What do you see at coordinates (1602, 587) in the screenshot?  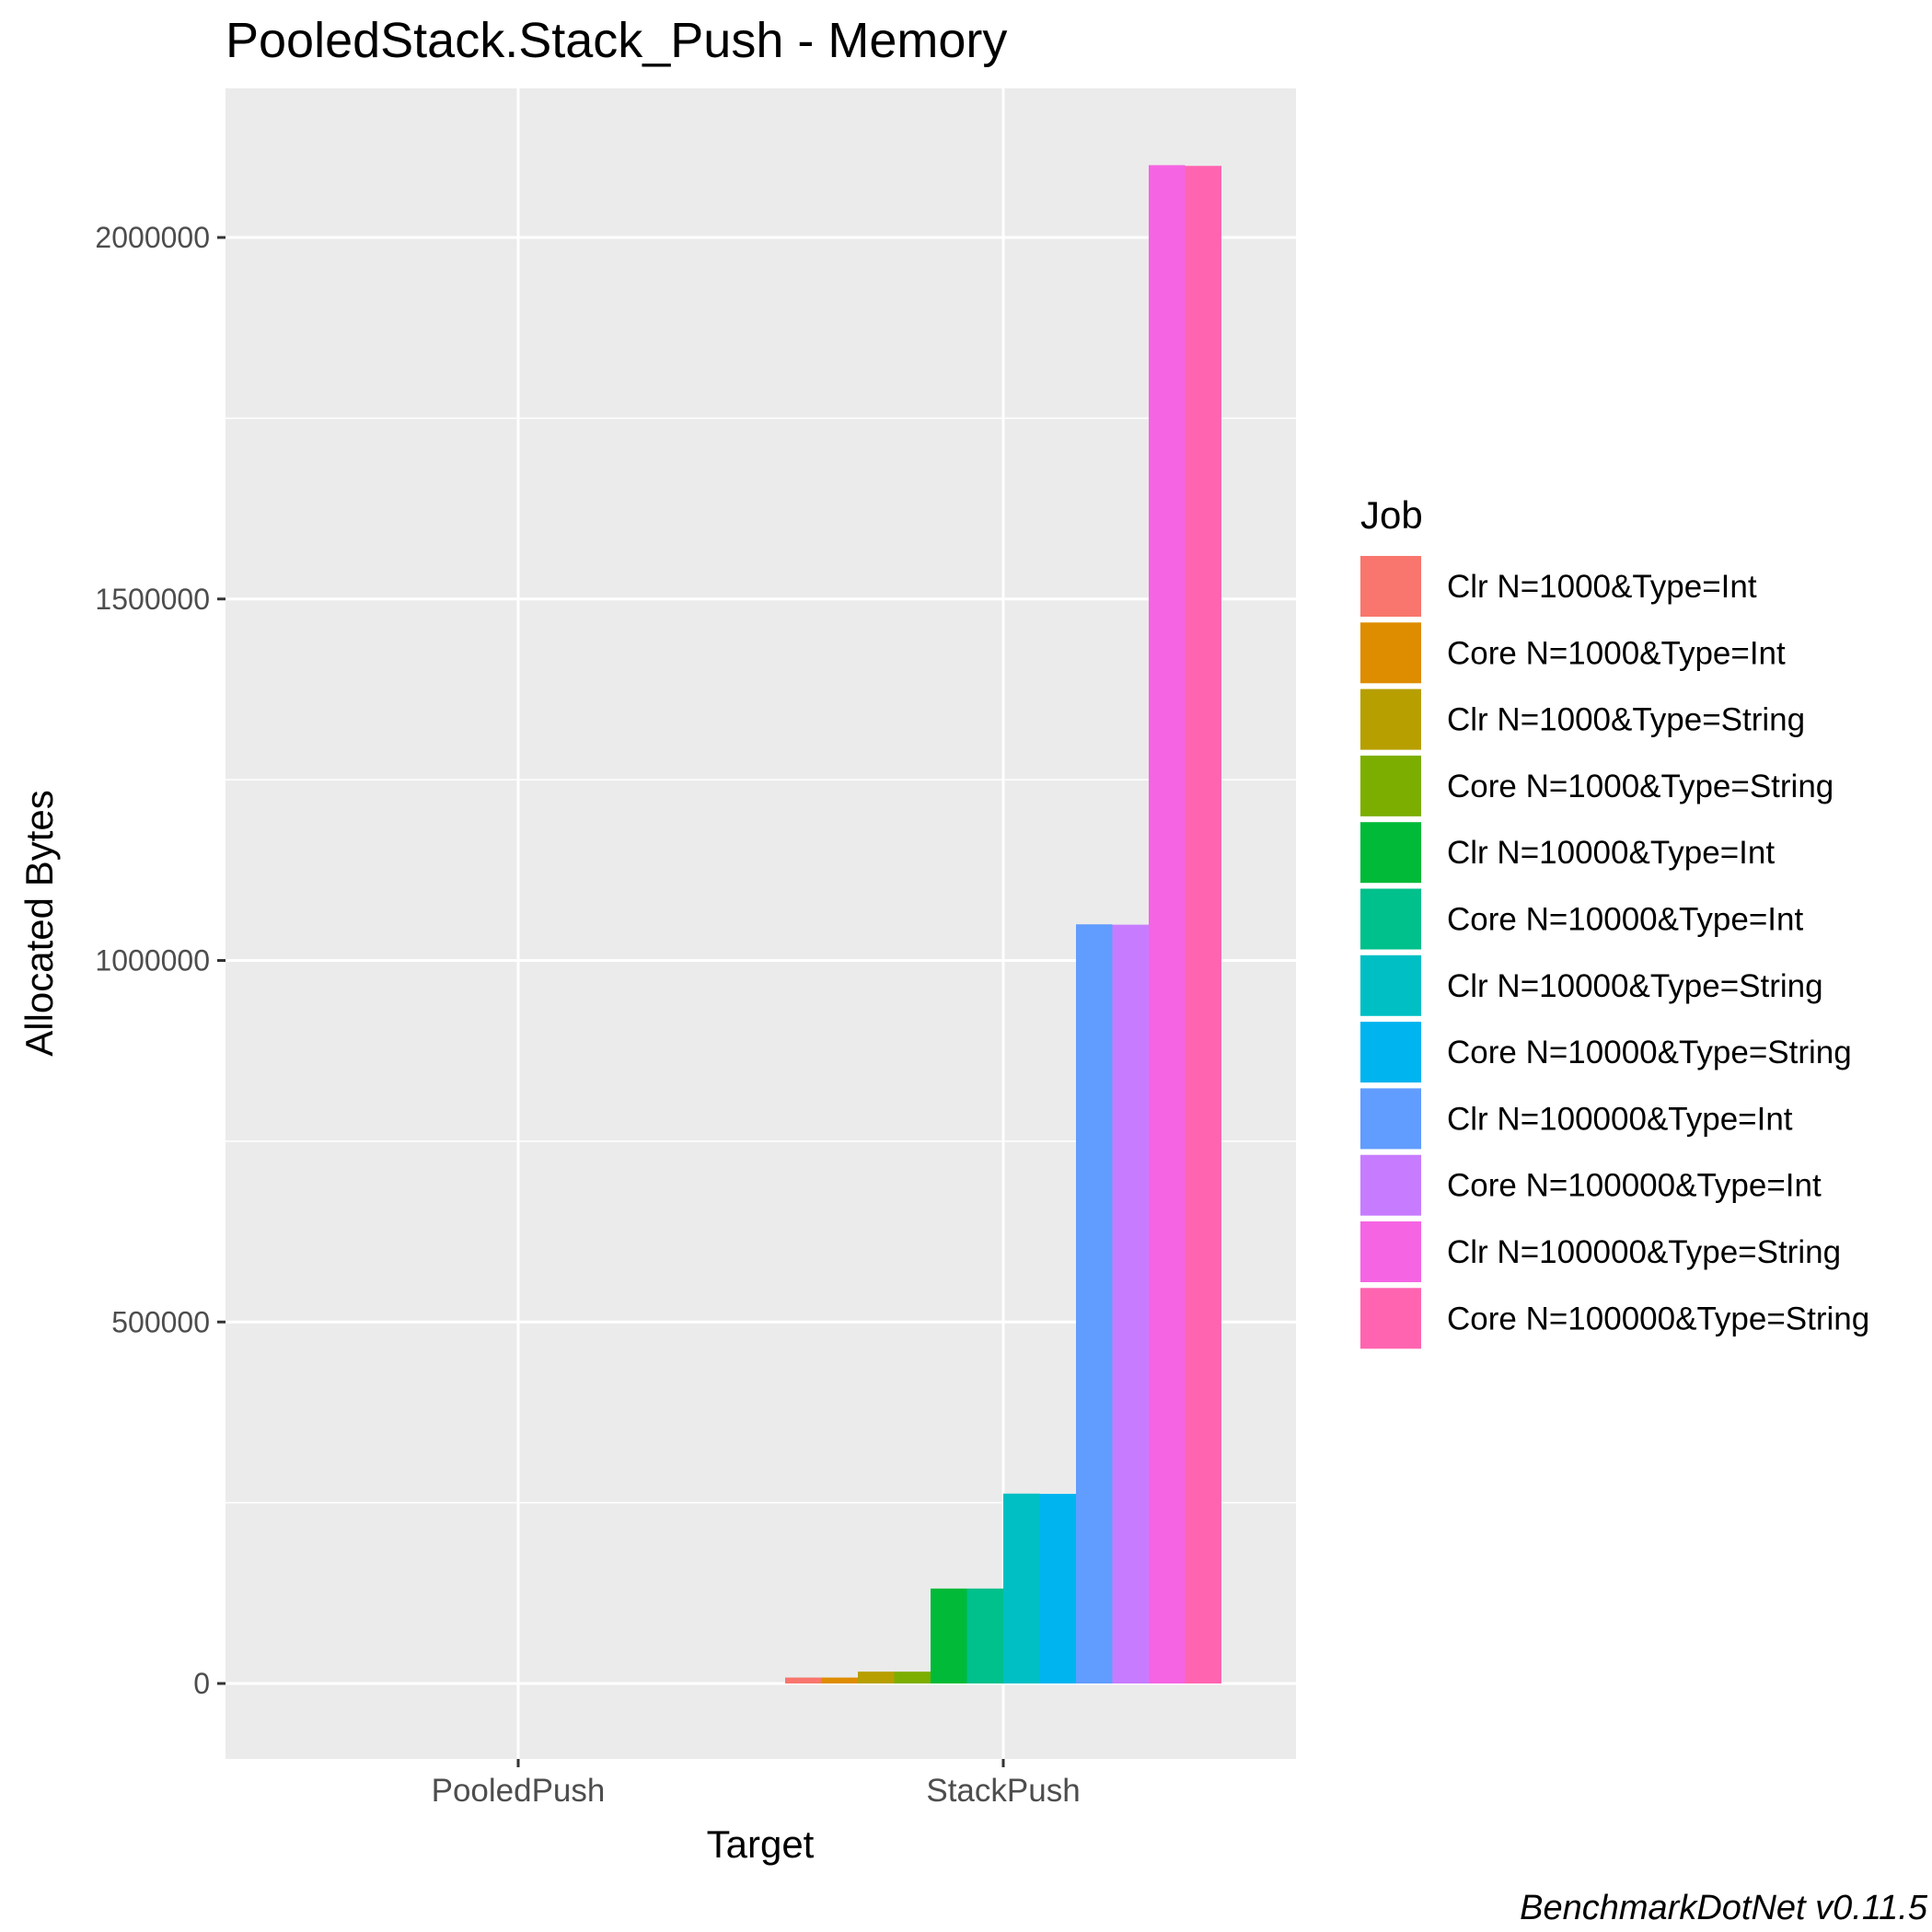 I see `legend-label: Clr N=1000&Type=Int` at bounding box center [1602, 587].